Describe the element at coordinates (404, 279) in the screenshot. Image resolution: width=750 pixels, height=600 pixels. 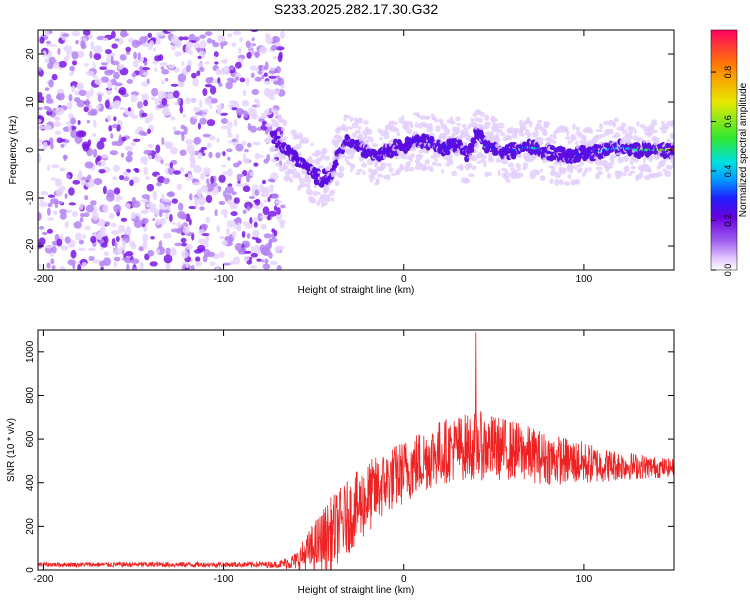
I see `x-tick-label: 0` at that location.